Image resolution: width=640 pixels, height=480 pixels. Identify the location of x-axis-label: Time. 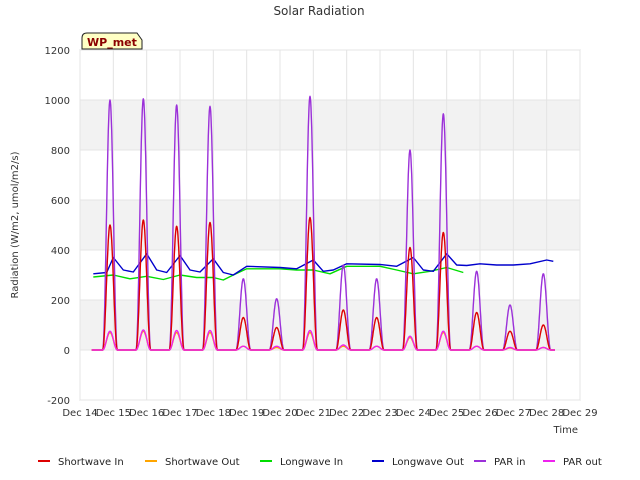
(565, 430).